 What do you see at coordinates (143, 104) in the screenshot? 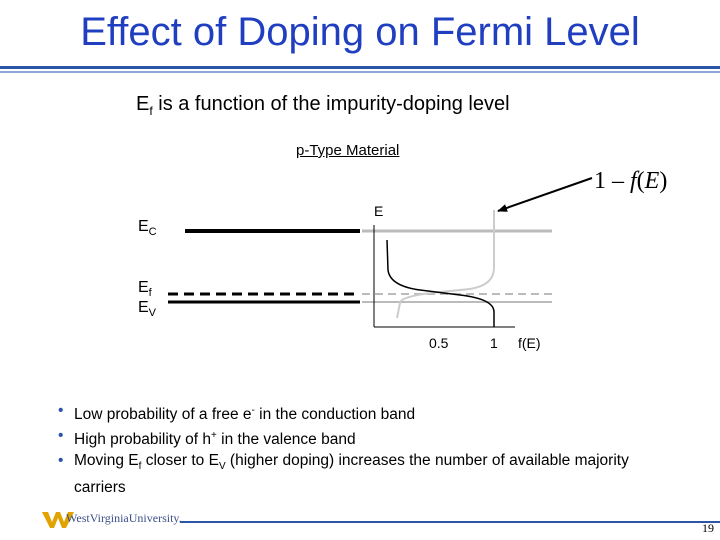
I see `subtitle-e: E` at bounding box center [143, 104].